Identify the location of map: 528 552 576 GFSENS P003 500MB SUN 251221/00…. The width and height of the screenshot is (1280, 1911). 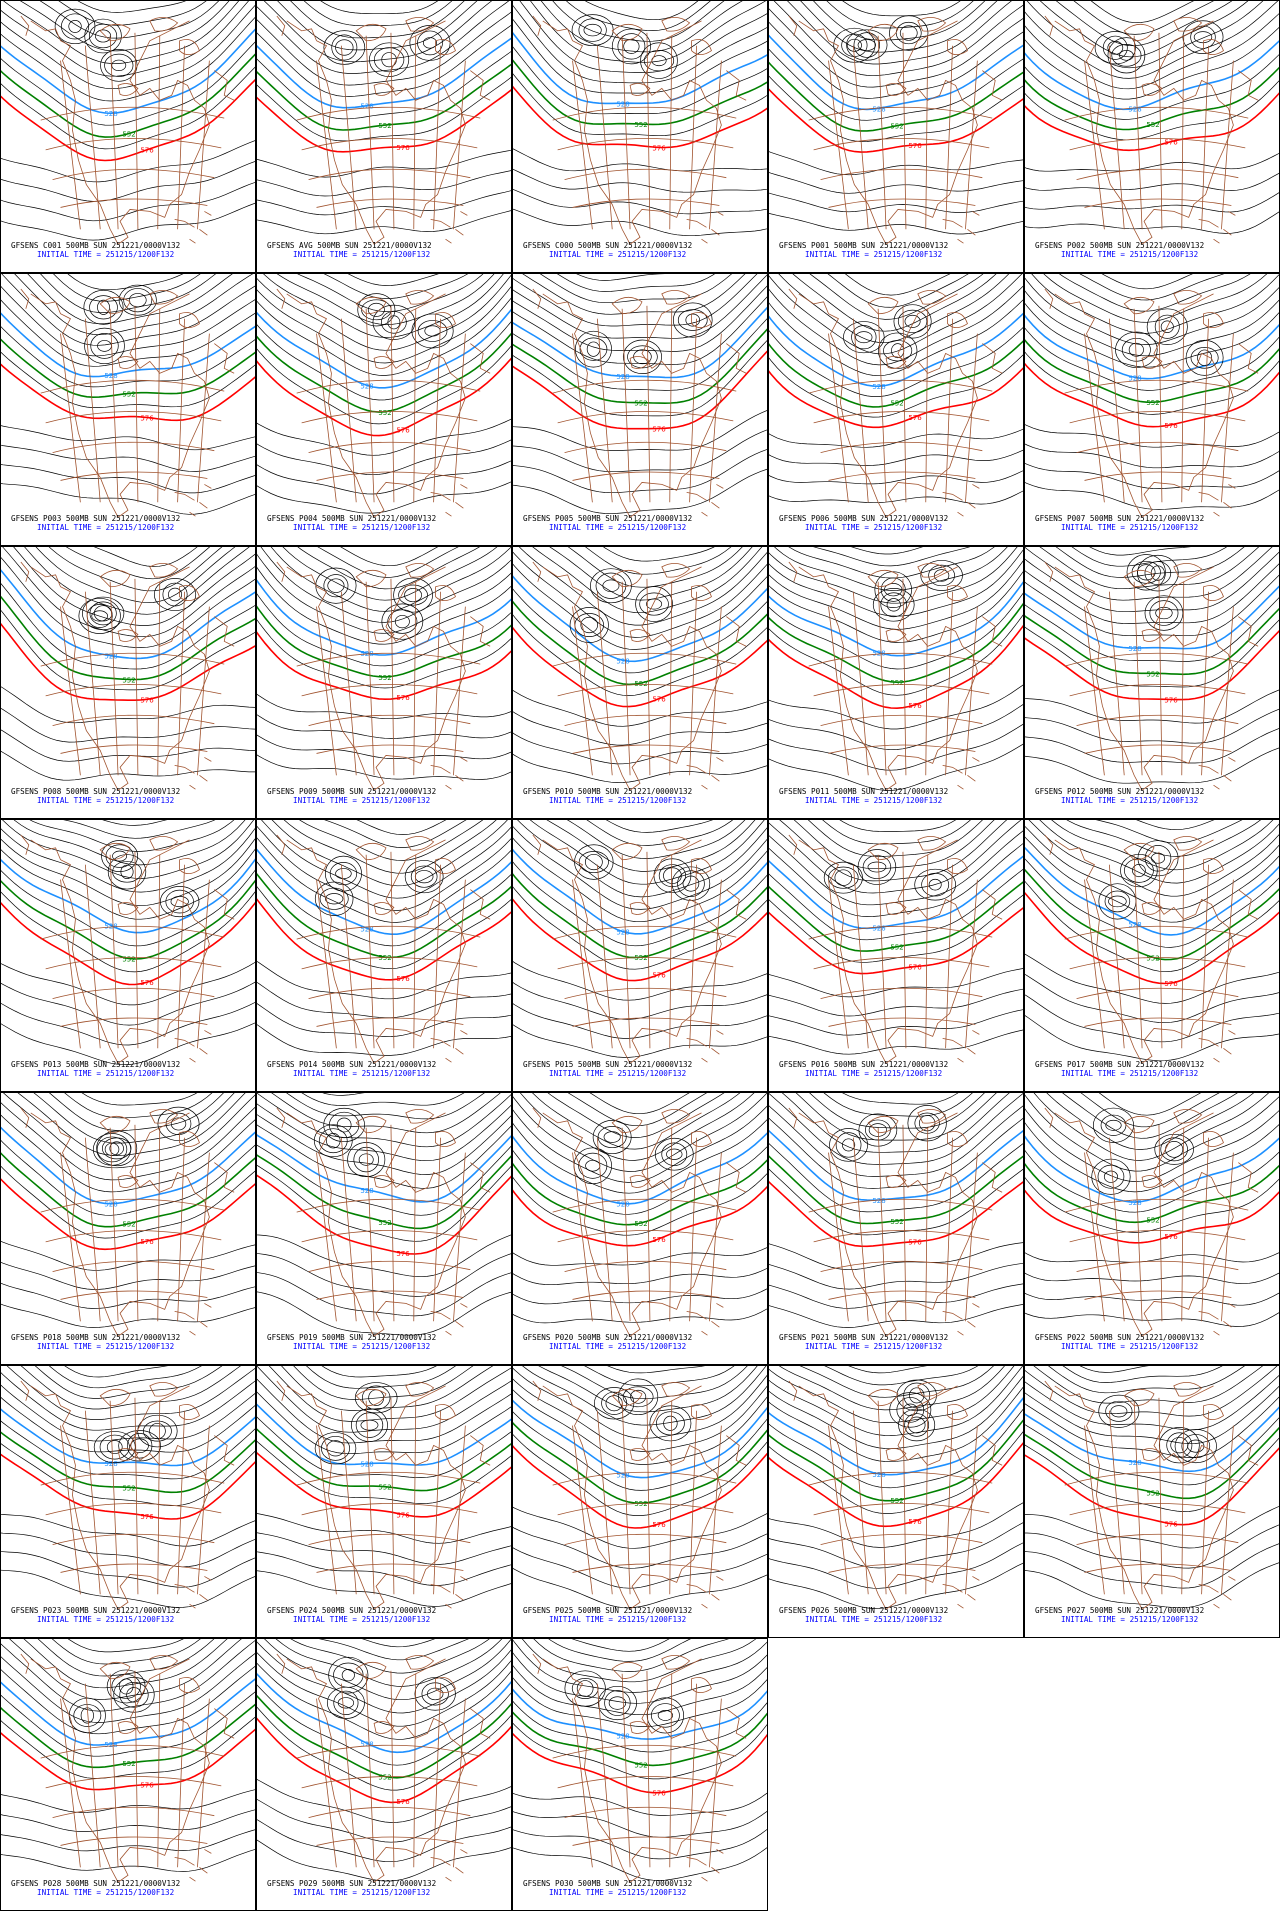
(128, 403).